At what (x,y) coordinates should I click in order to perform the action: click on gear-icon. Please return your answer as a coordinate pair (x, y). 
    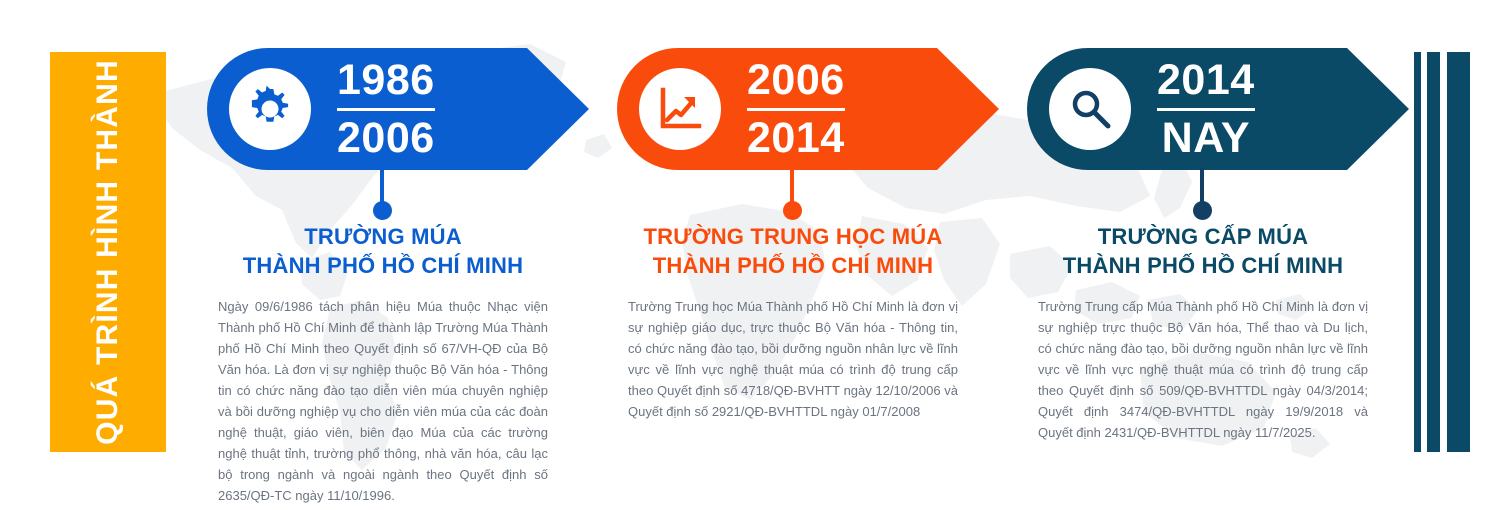
    Looking at the image, I should click on (270, 109).